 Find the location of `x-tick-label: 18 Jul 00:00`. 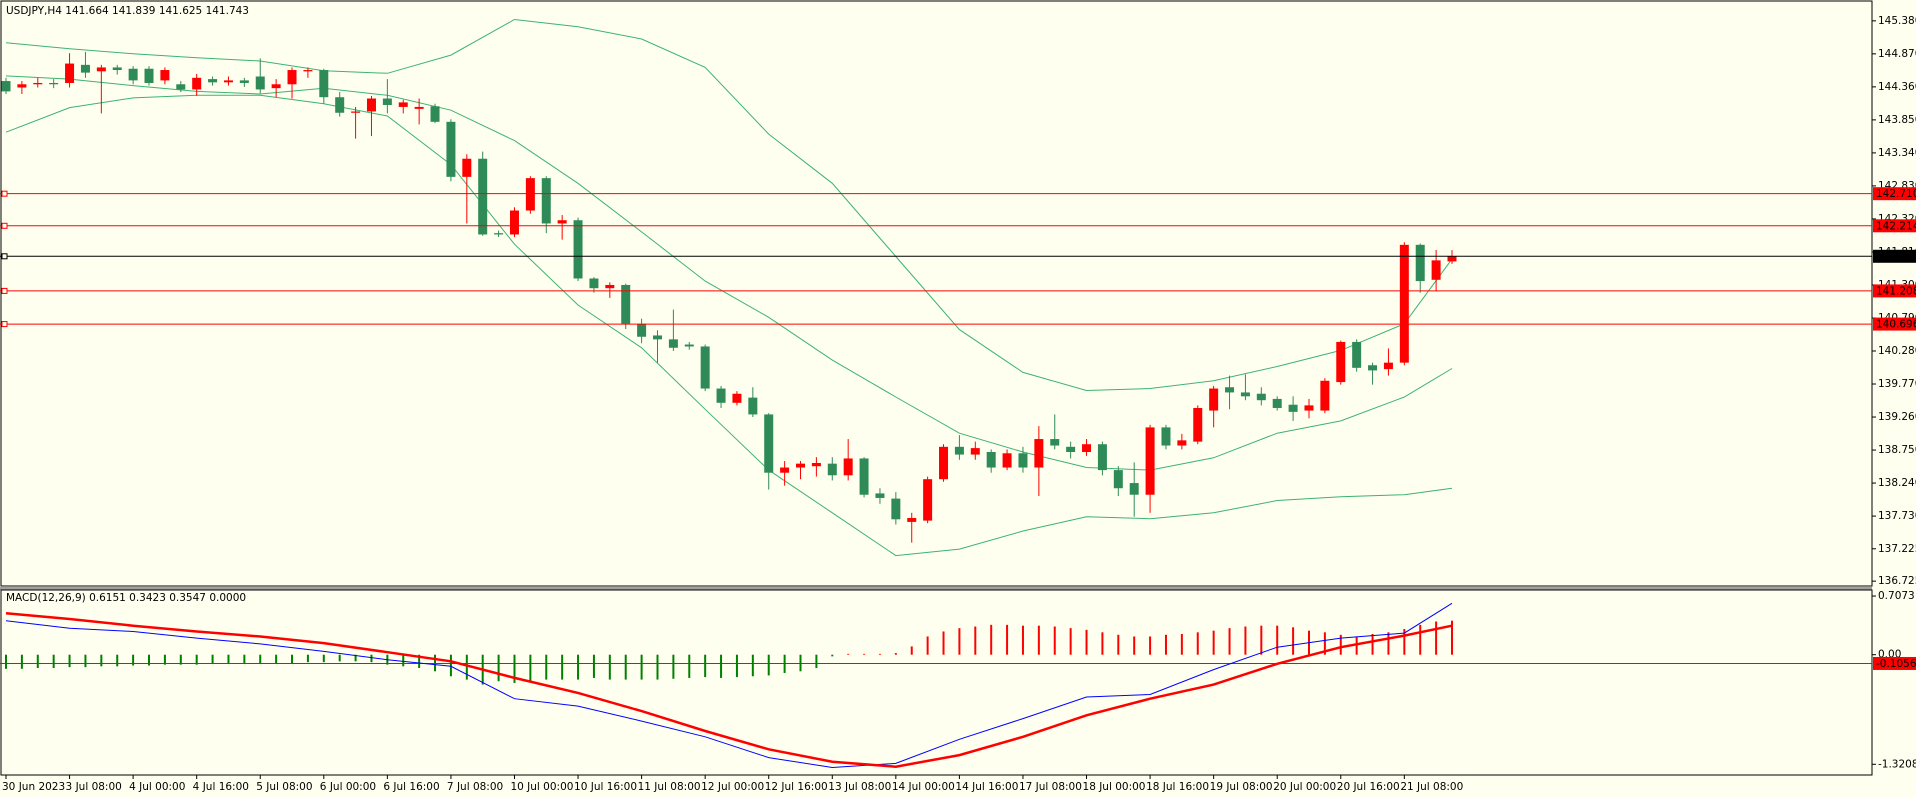

x-tick-label: 18 Jul 00:00 is located at coordinates (1114, 787).